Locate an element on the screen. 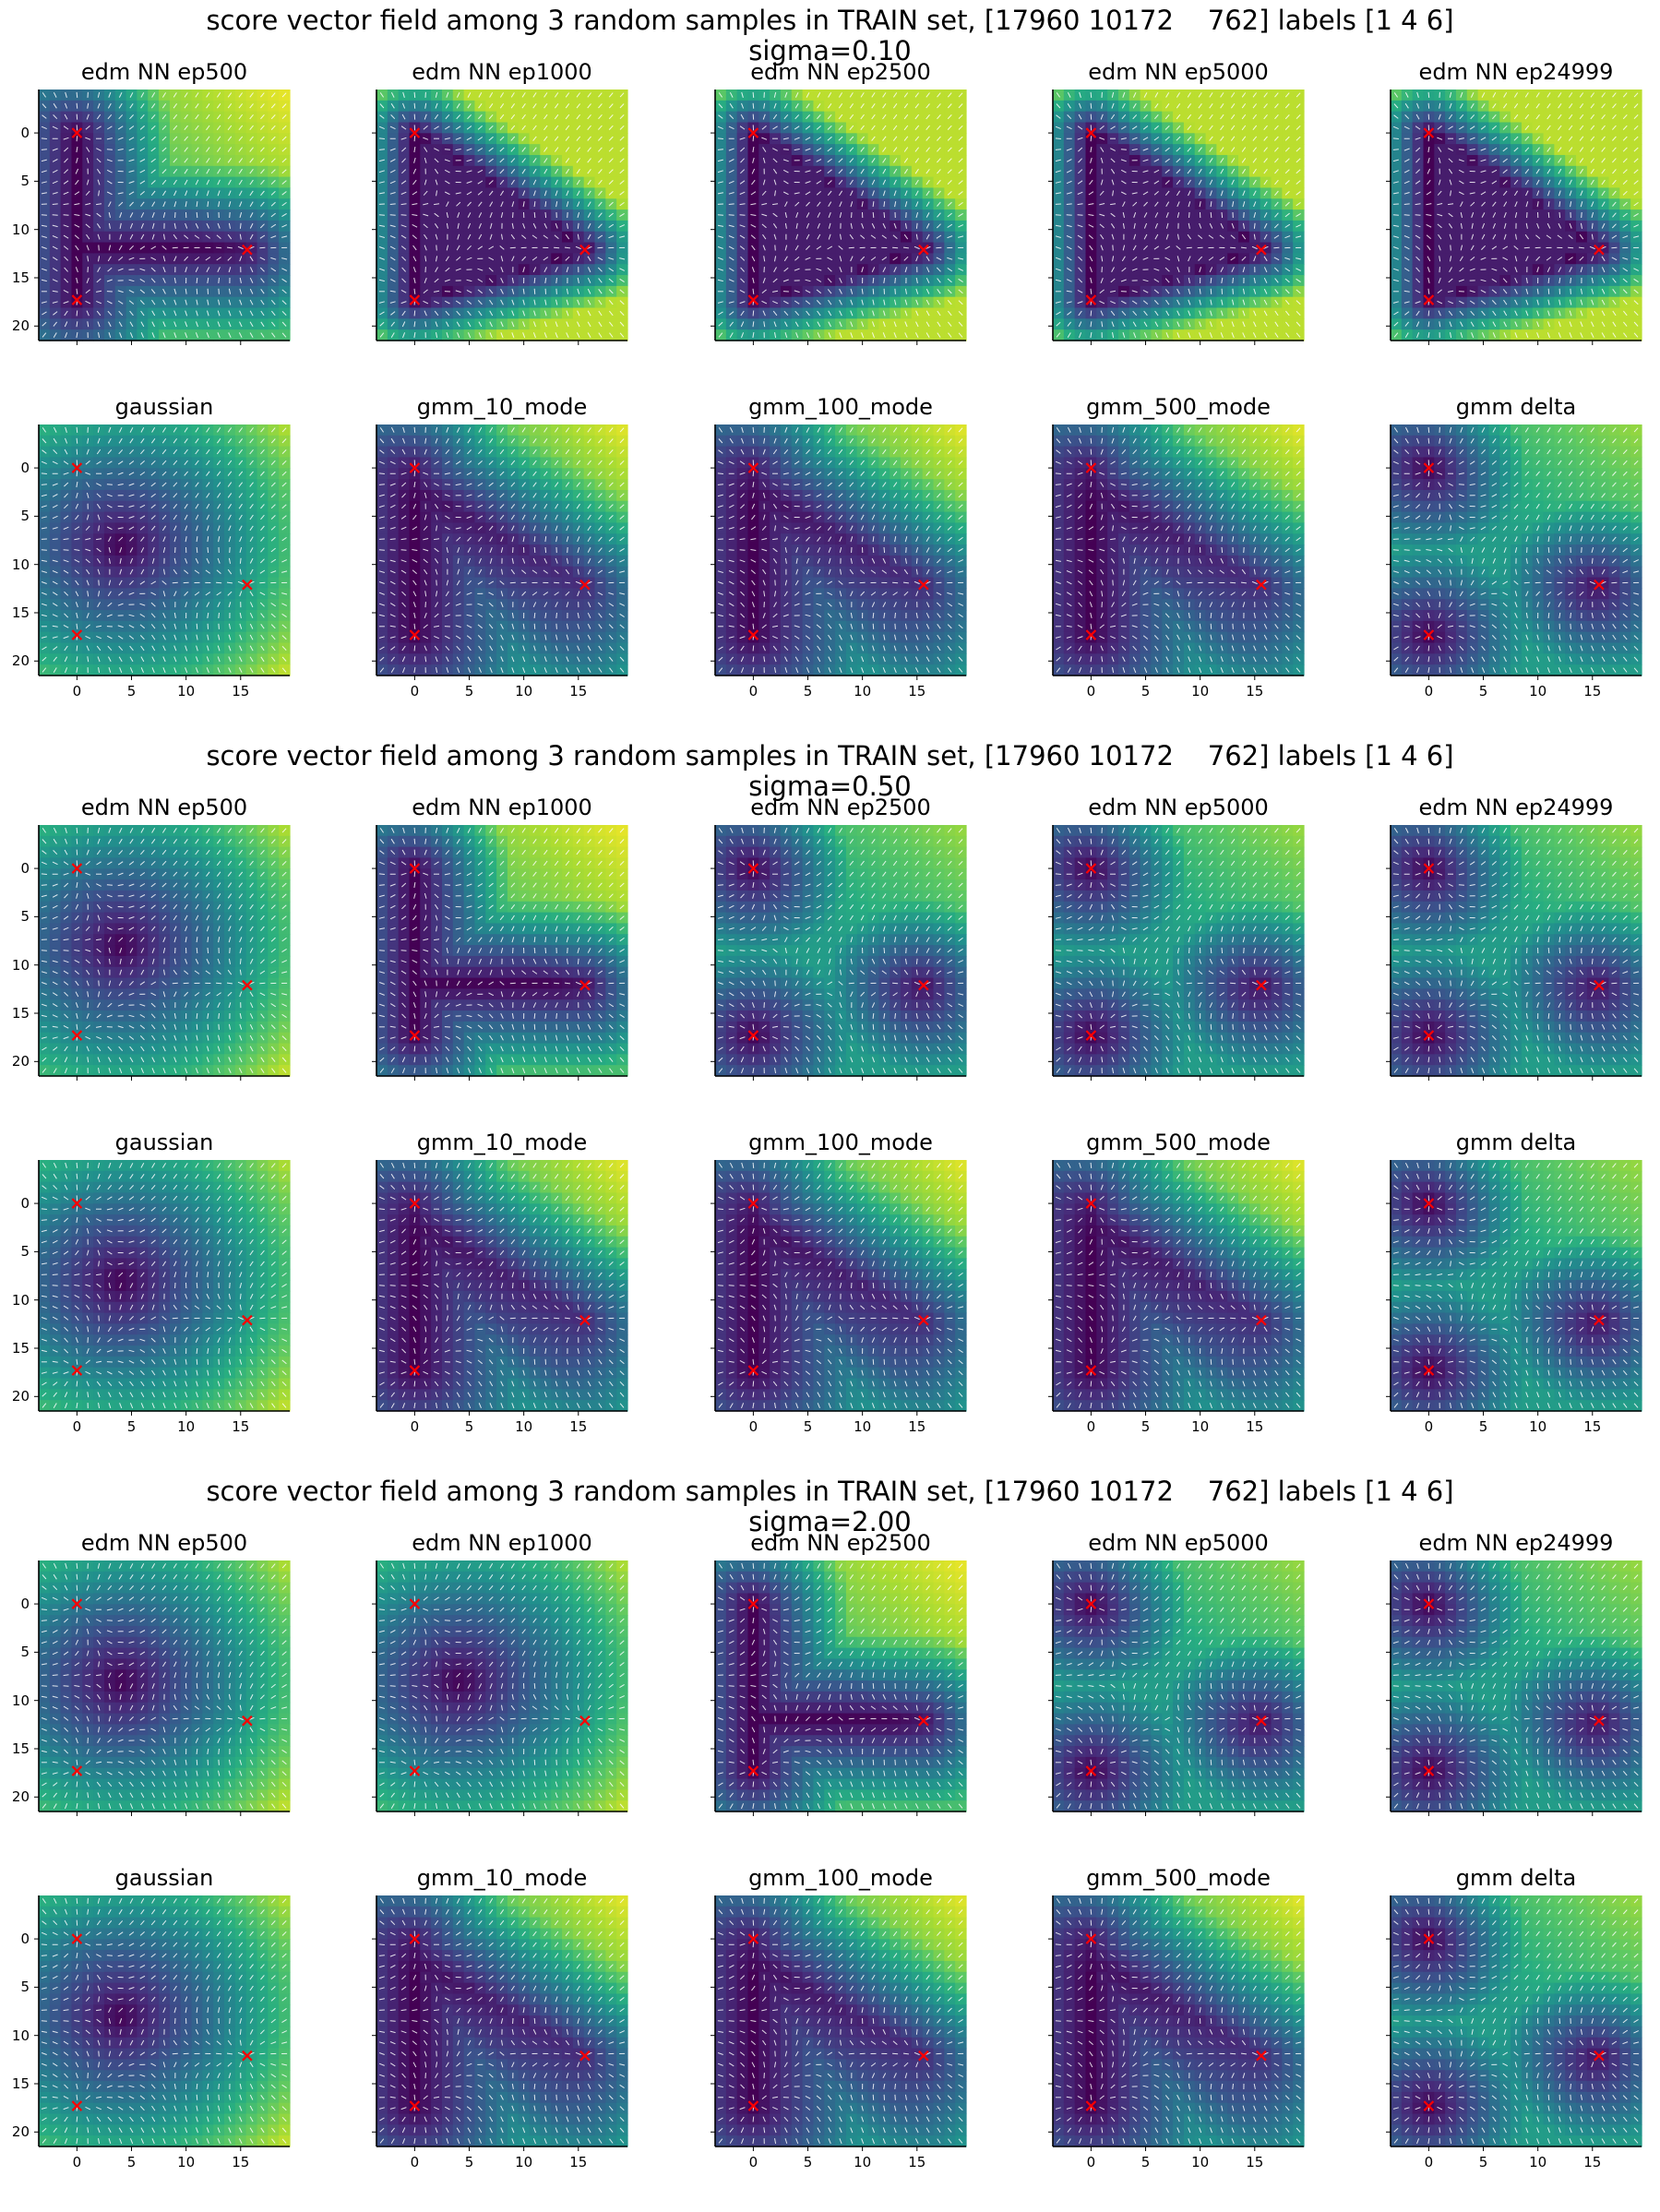 This screenshot has width=1660, height=2212. sample-marker is located at coordinates (415, 132).